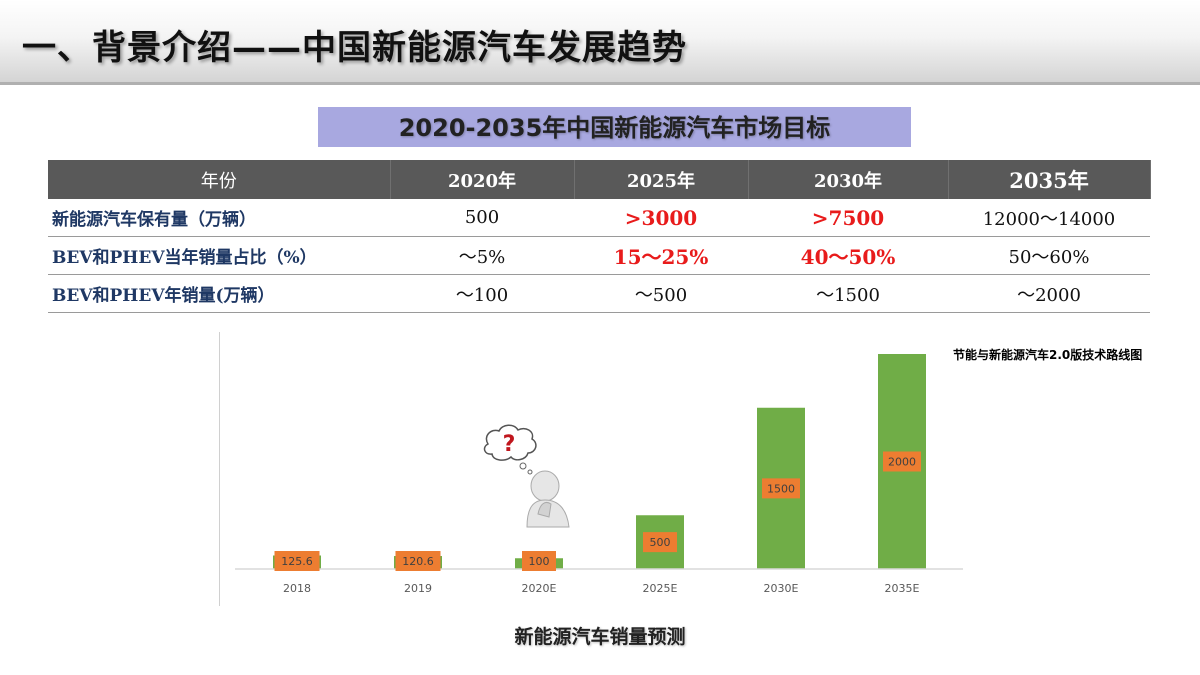  I want to click on data-label-text: 120.6, so click(418, 561).